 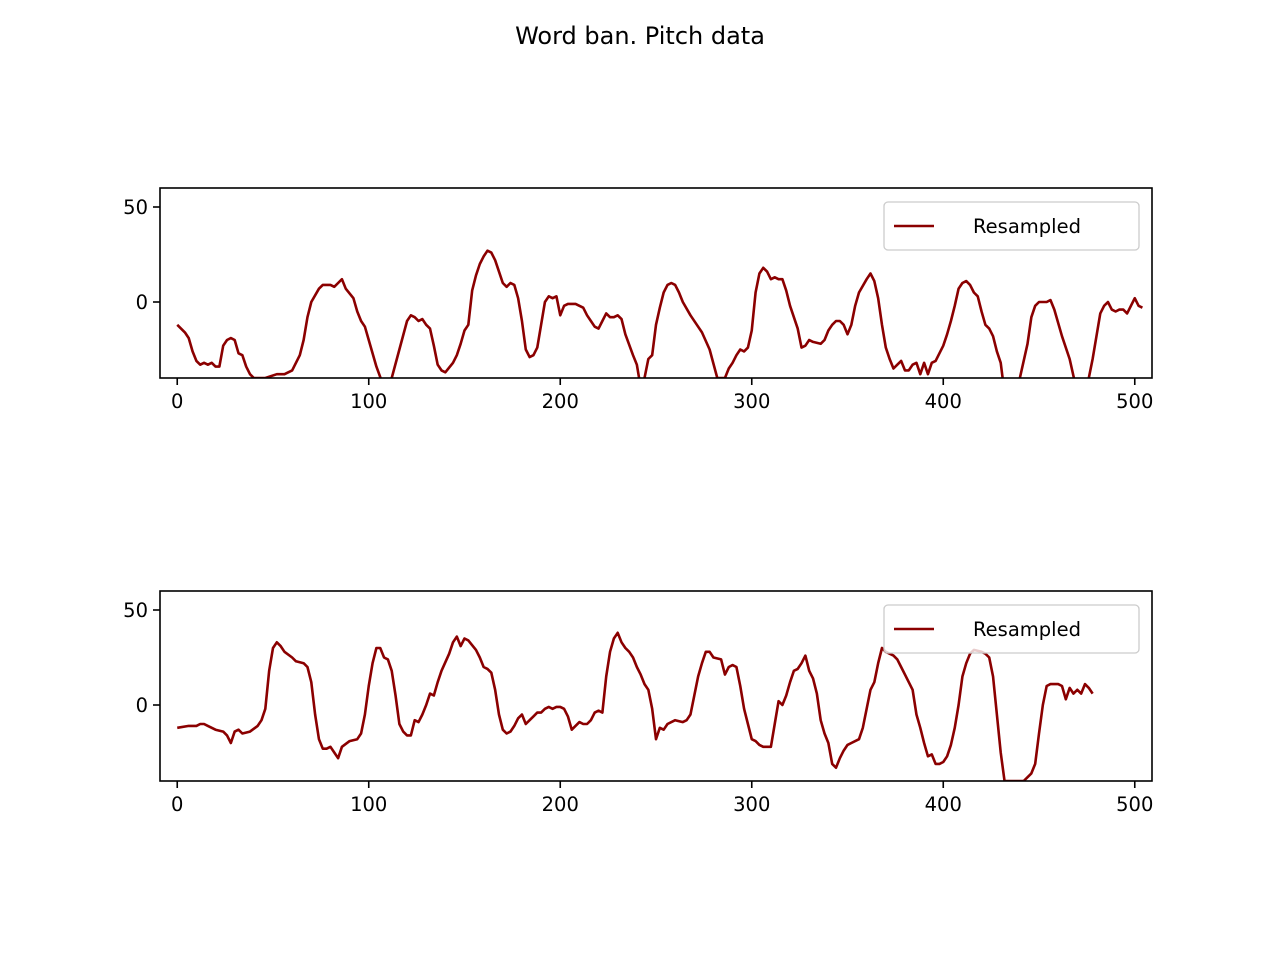 What do you see at coordinates (640, 36) in the screenshot?
I see `figure-title: Word ban. Pitch data` at bounding box center [640, 36].